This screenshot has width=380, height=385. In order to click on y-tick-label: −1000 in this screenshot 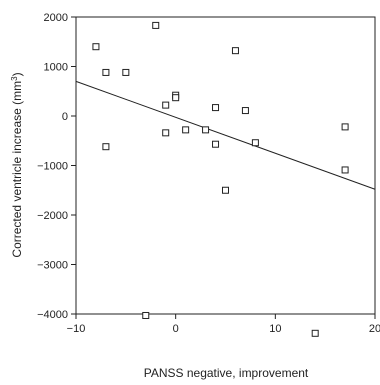, I will do `click(52, 167)`.